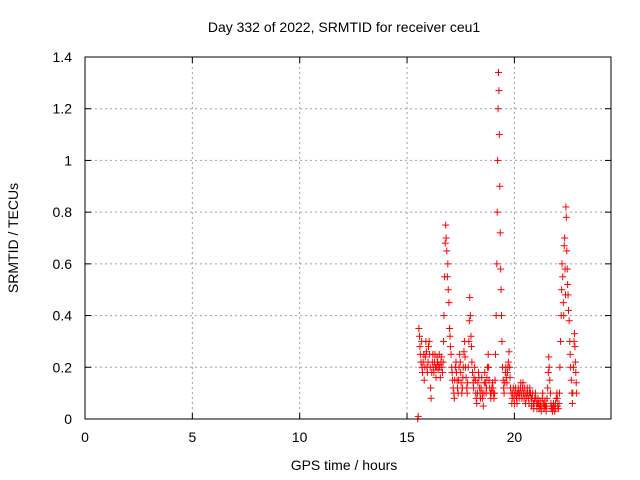 This screenshot has width=640, height=480. What do you see at coordinates (63, 367) in the screenshot?
I see `y-tick-label: 0.2` at bounding box center [63, 367].